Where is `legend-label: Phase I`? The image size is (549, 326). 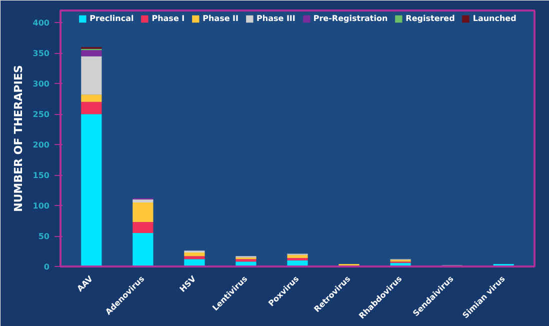 legend-label: Phase I is located at coordinates (168, 18).